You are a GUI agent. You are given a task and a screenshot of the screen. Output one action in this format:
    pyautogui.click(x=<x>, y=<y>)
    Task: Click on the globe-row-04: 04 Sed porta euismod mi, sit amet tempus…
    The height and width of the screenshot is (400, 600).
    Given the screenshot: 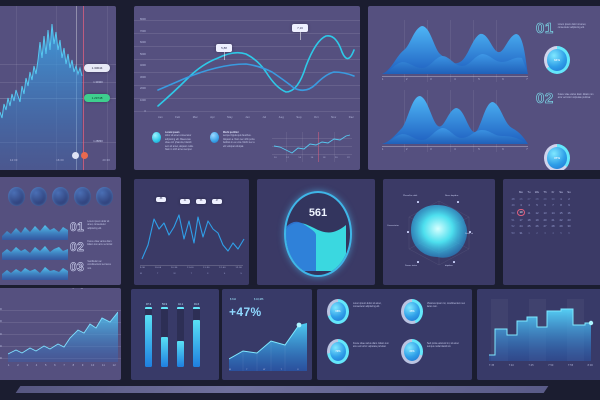 What is the action you would take?
    pyautogui.click(x=92, y=289)
    